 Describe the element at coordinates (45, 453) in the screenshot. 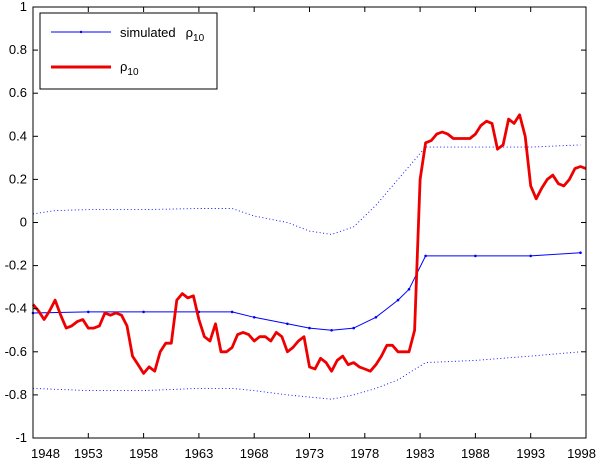

I see `x-tick-label-0: 1948` at that location.